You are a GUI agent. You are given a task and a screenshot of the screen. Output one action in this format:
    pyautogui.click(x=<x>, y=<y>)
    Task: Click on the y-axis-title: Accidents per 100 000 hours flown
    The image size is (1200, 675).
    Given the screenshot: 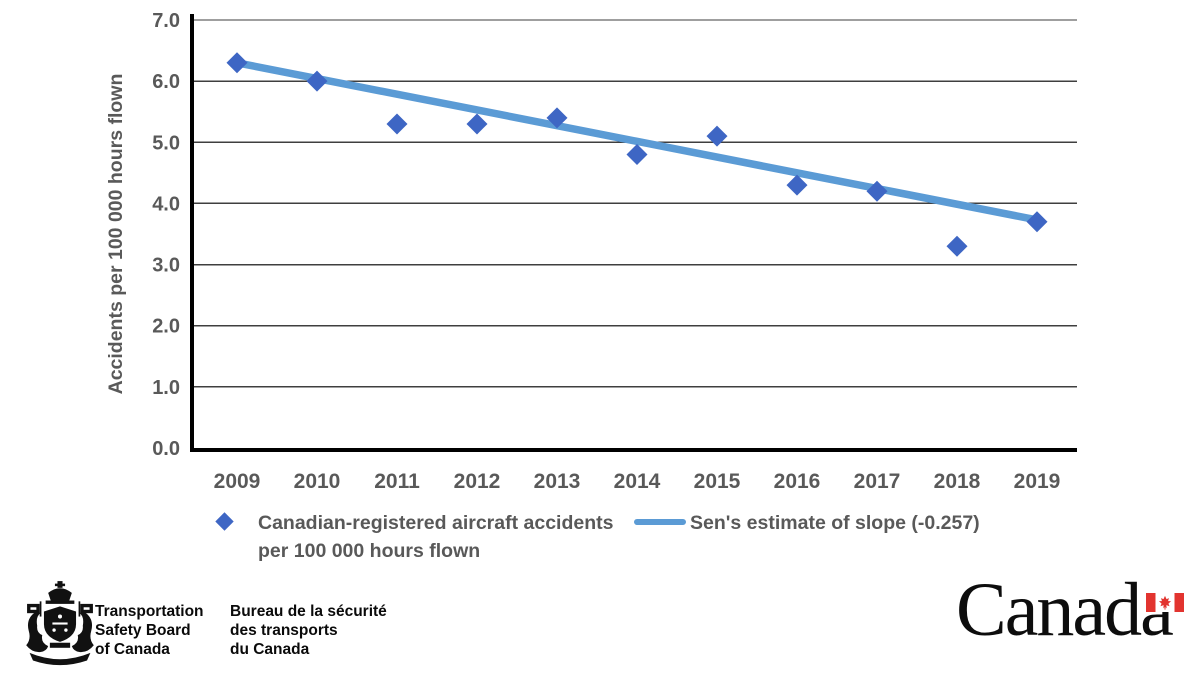 What is the action you would take?
    pyautogui.click(x=116, y=234)
    